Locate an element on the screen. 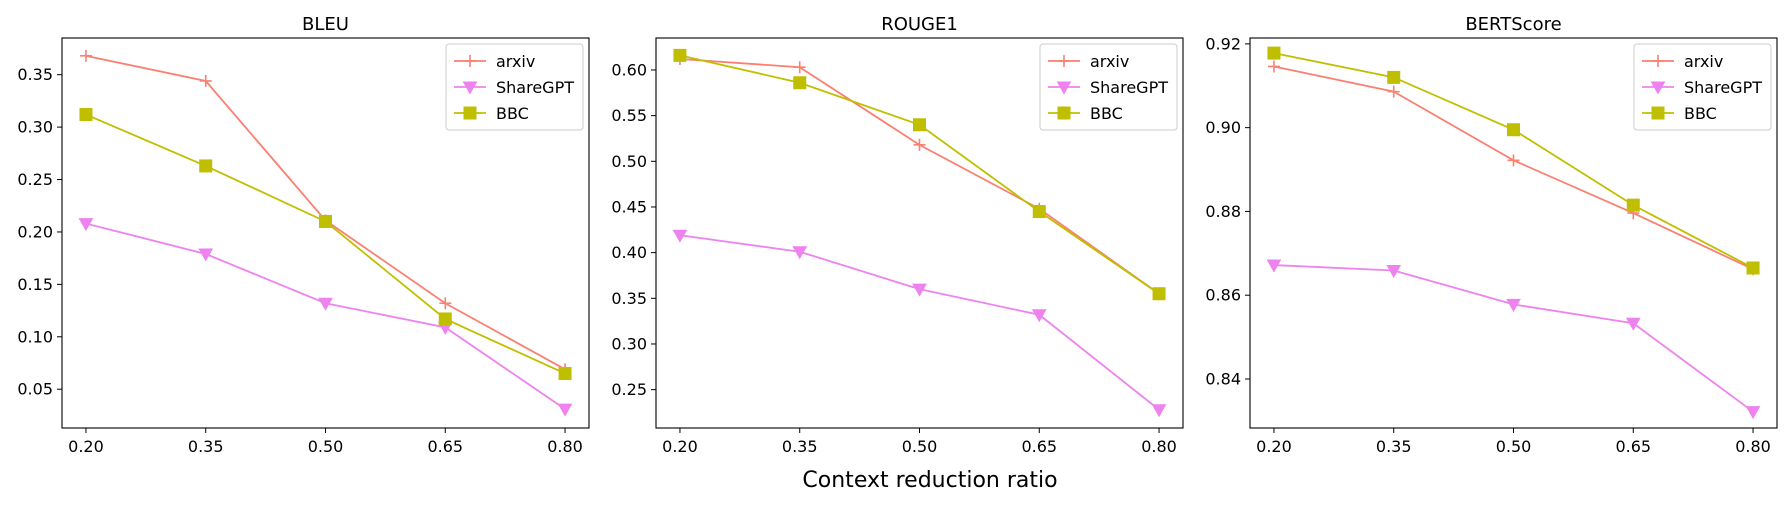  chart-title: BLEU is located at coordinates (325, 24).